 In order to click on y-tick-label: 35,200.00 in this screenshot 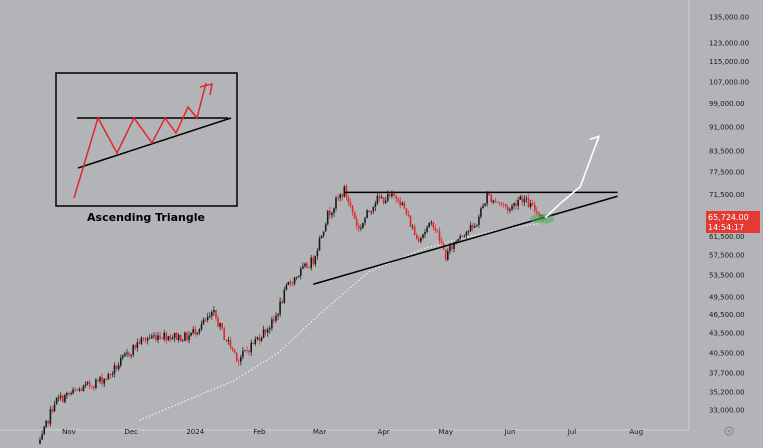, I will do `click(727, 392)`.